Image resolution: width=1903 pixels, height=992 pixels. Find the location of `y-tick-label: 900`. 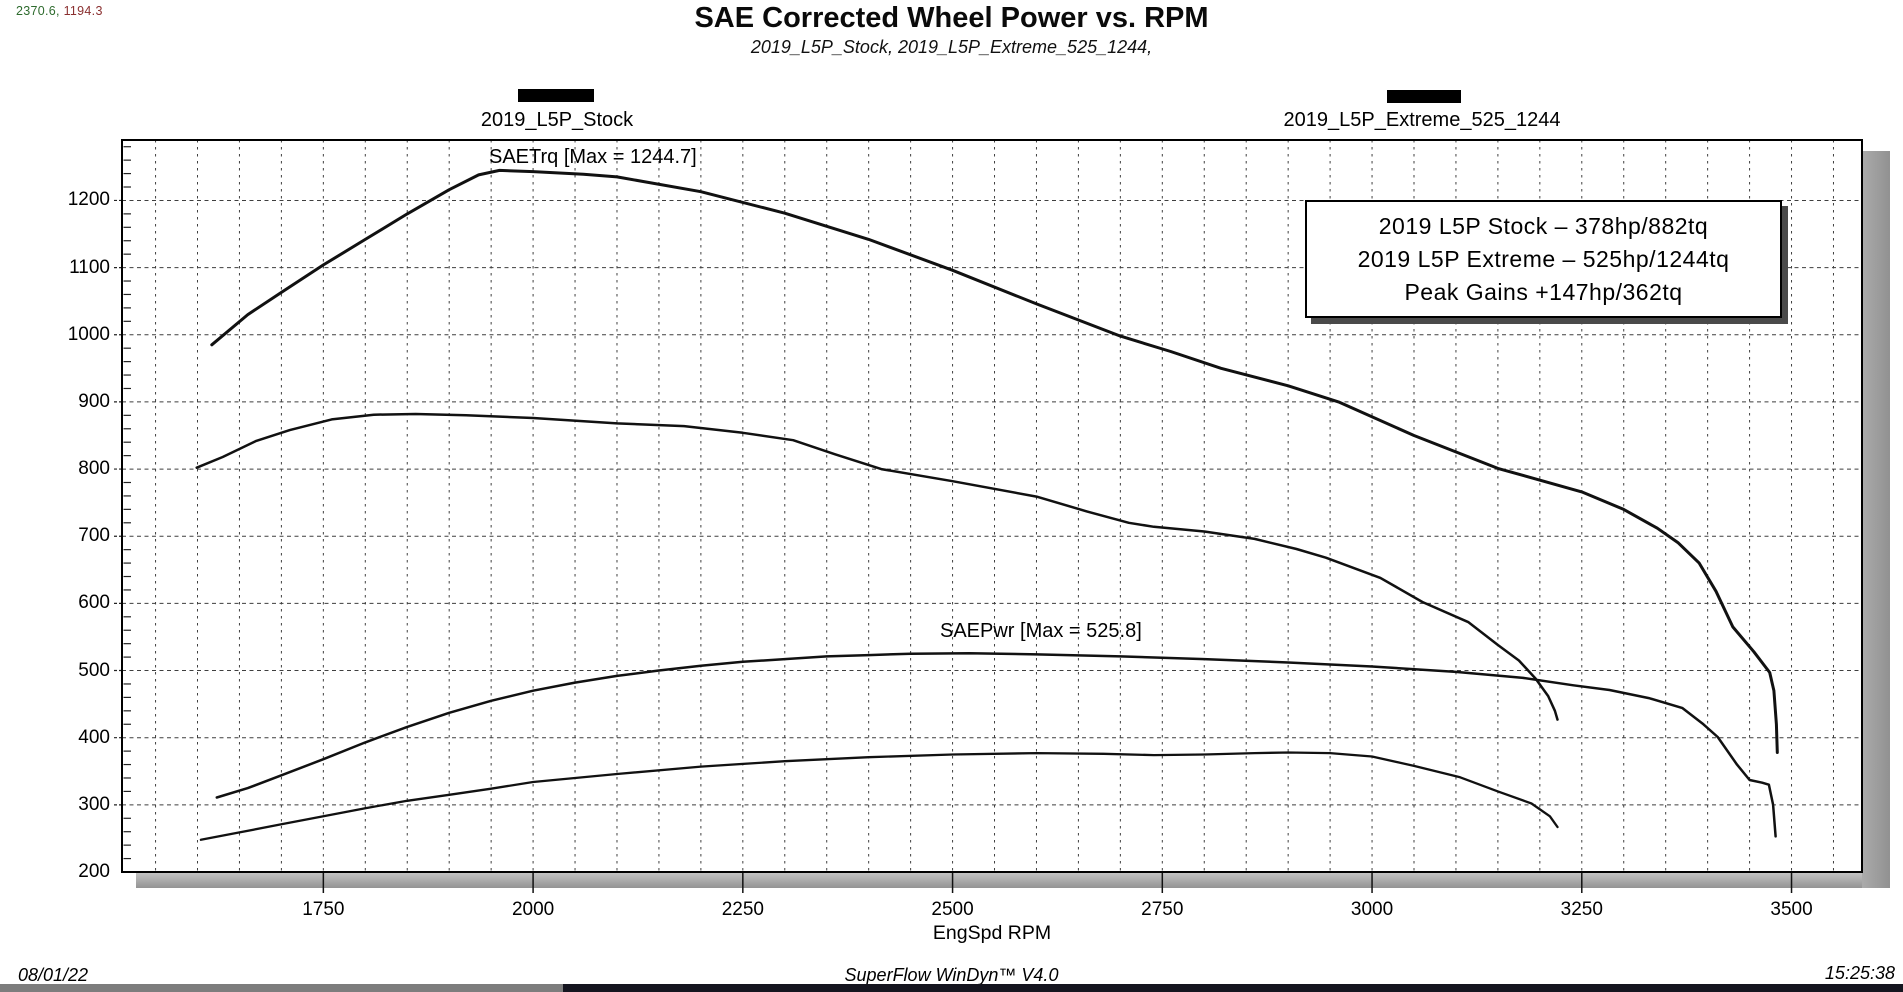

y-tick-label: 900 is located at coordinates (94, 401).